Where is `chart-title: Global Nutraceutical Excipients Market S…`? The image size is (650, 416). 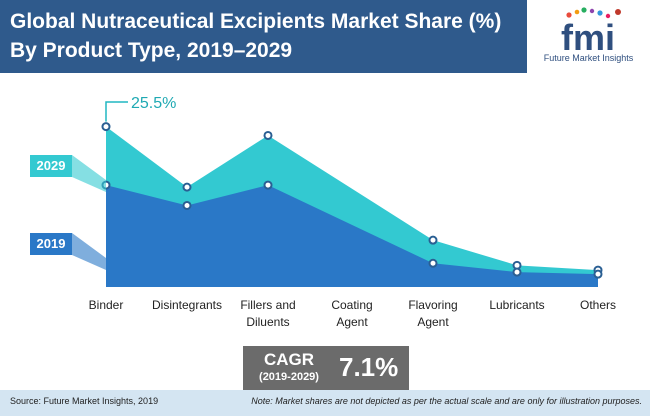 chart-title: Global Nutraceutical Excipients Market S… is located at coordinates (256, 36).